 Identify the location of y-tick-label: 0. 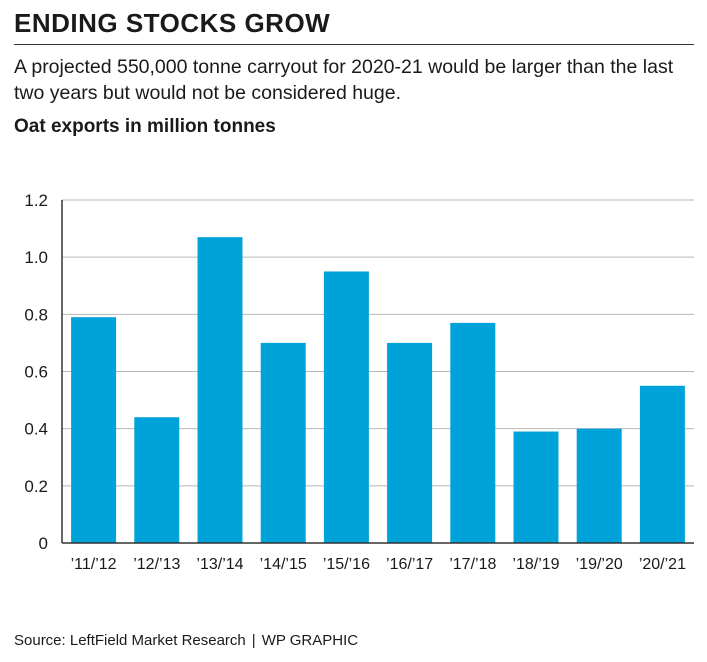
(43, 543).